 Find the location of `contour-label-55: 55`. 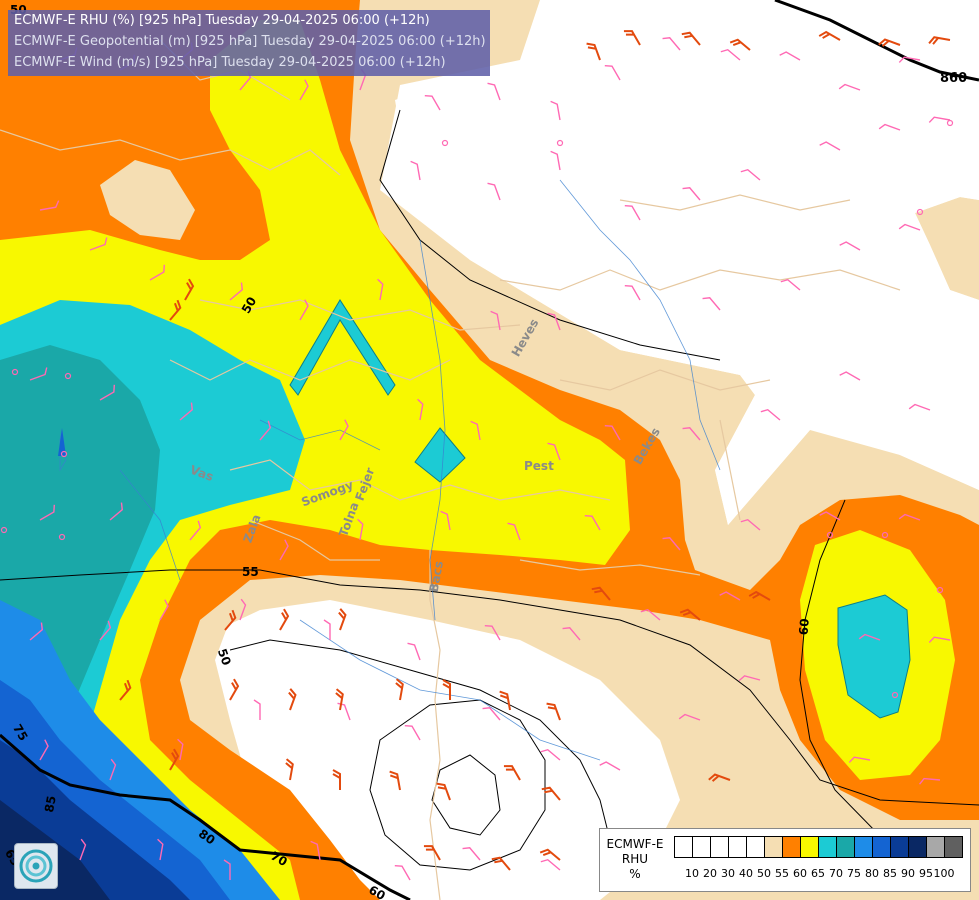

contour-label-55: 55 is located at coordinates (250, 572).